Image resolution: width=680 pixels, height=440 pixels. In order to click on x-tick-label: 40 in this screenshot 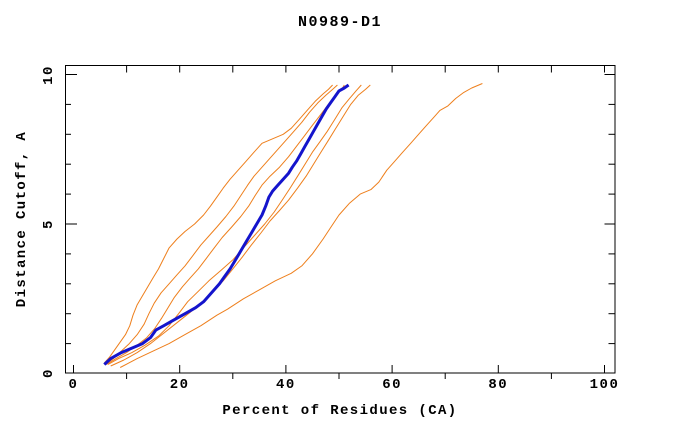, I will do `click(285, 385)`.